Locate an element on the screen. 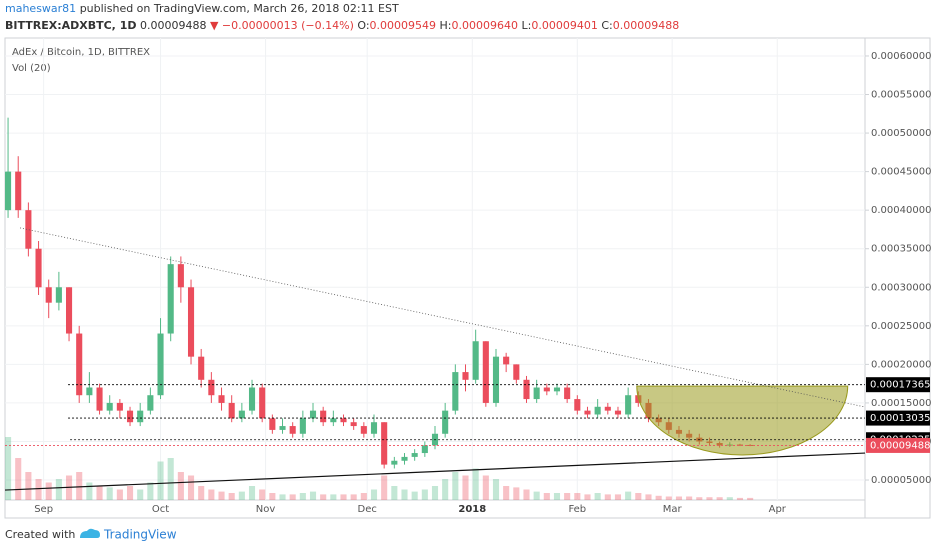 The height and width of the screenshot is (550, 932). x-tick-label: Oct is located at coordinates (160, 509).